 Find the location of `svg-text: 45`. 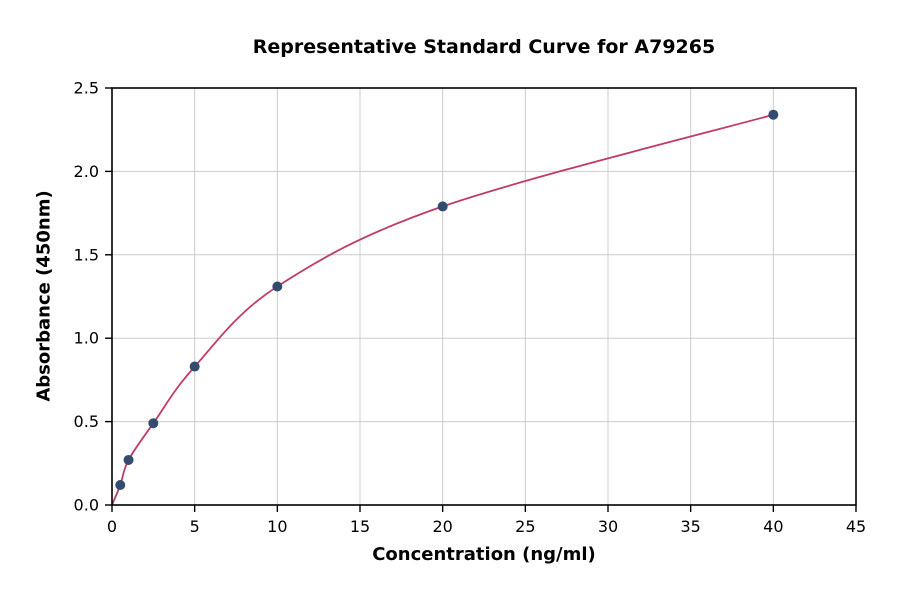

svg-text: 45 is located at coordinates (856, 526).